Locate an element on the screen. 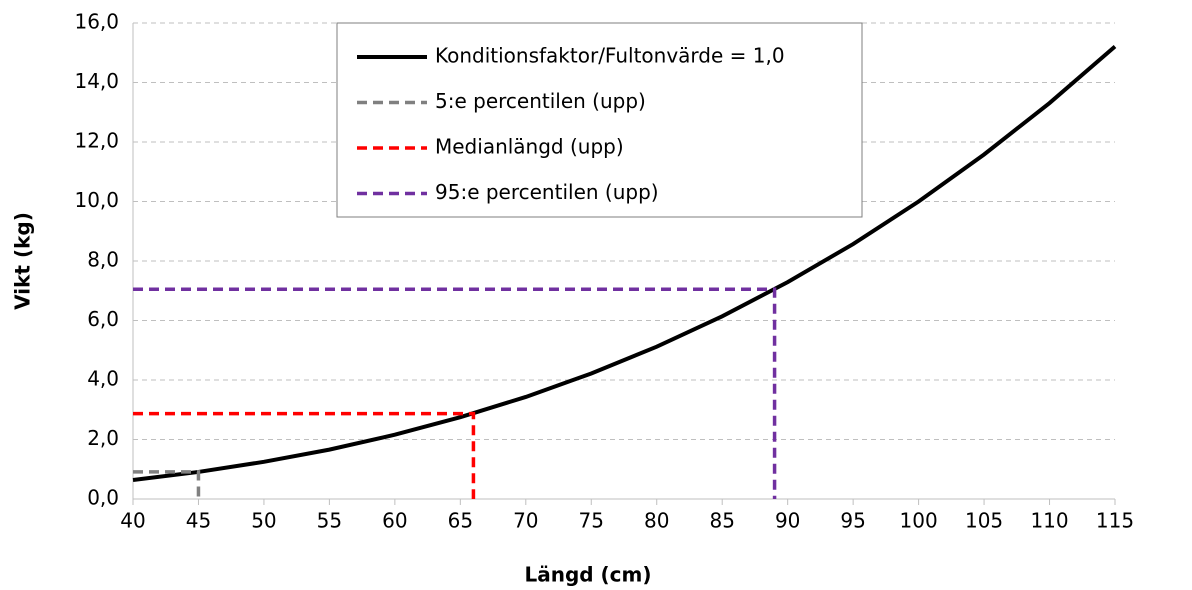 The image size is (1192, 590). x-tick-label: 95 is located at coordinates (852, 521).